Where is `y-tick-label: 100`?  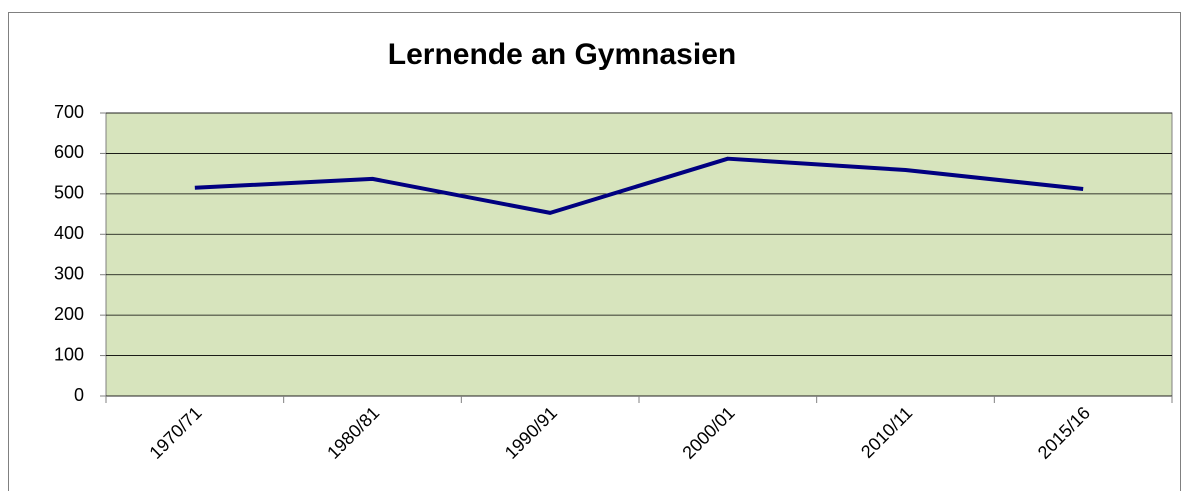 y-tick-label: 100 is located at coordinates (69, 354).